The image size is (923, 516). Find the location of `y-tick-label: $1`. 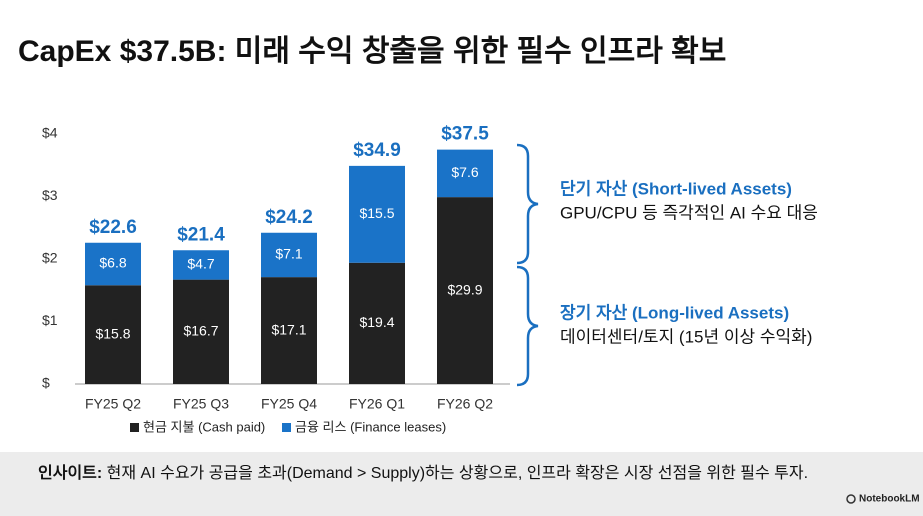

y-tick-label: $1 is located at coordinates (50, 320).